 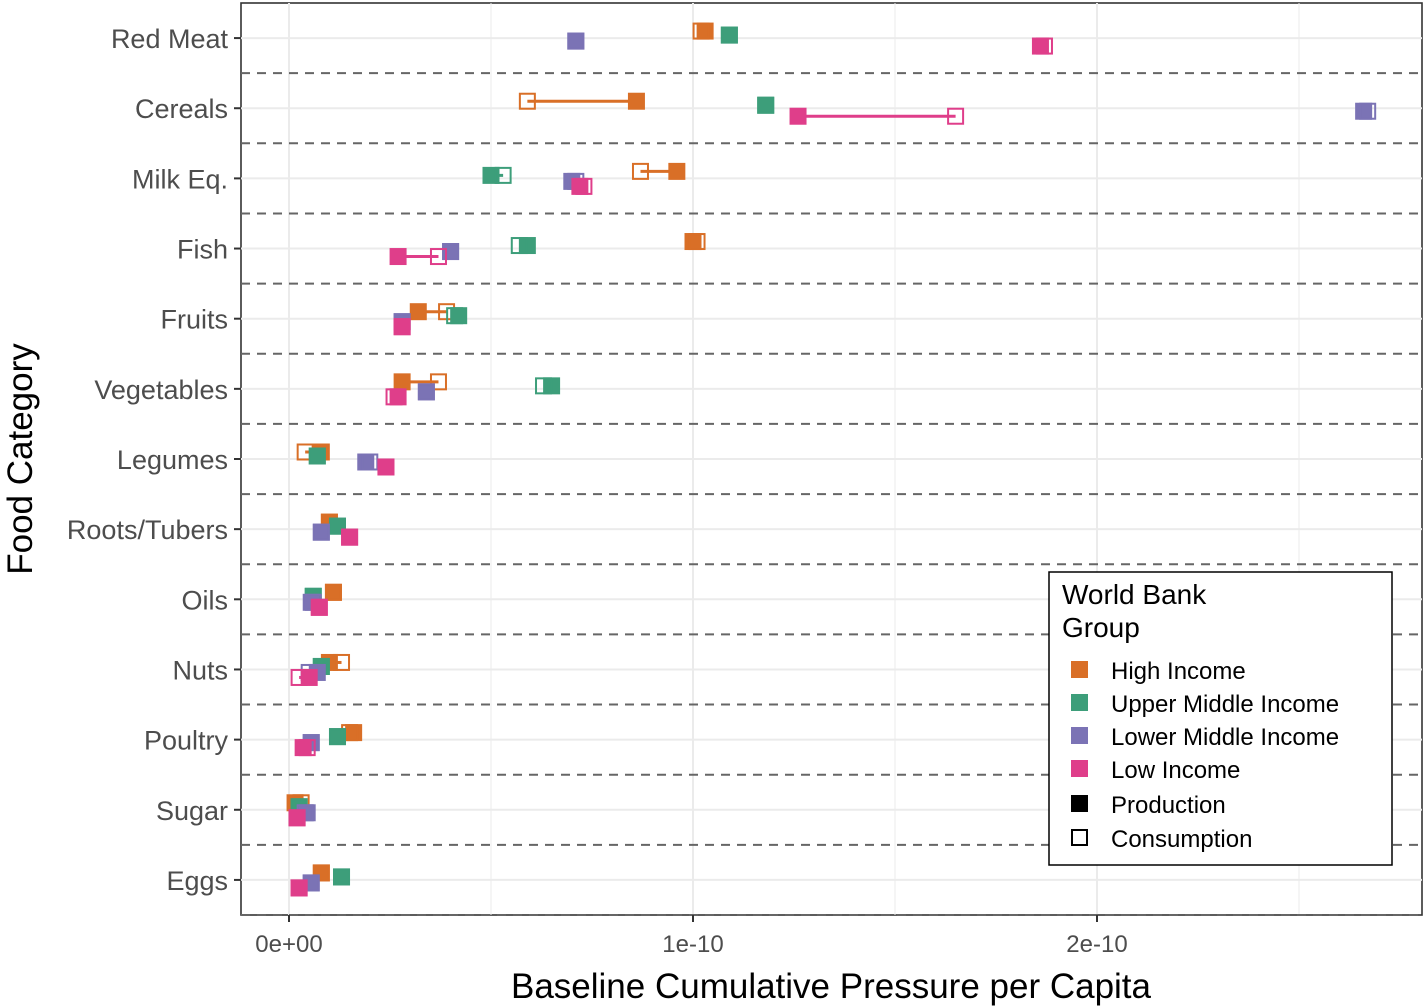 What do you see at coordinates (1225, 704) in the screenshot?
I see `legend-label: Upper Middle Income` at bounding box center [1225, 704].